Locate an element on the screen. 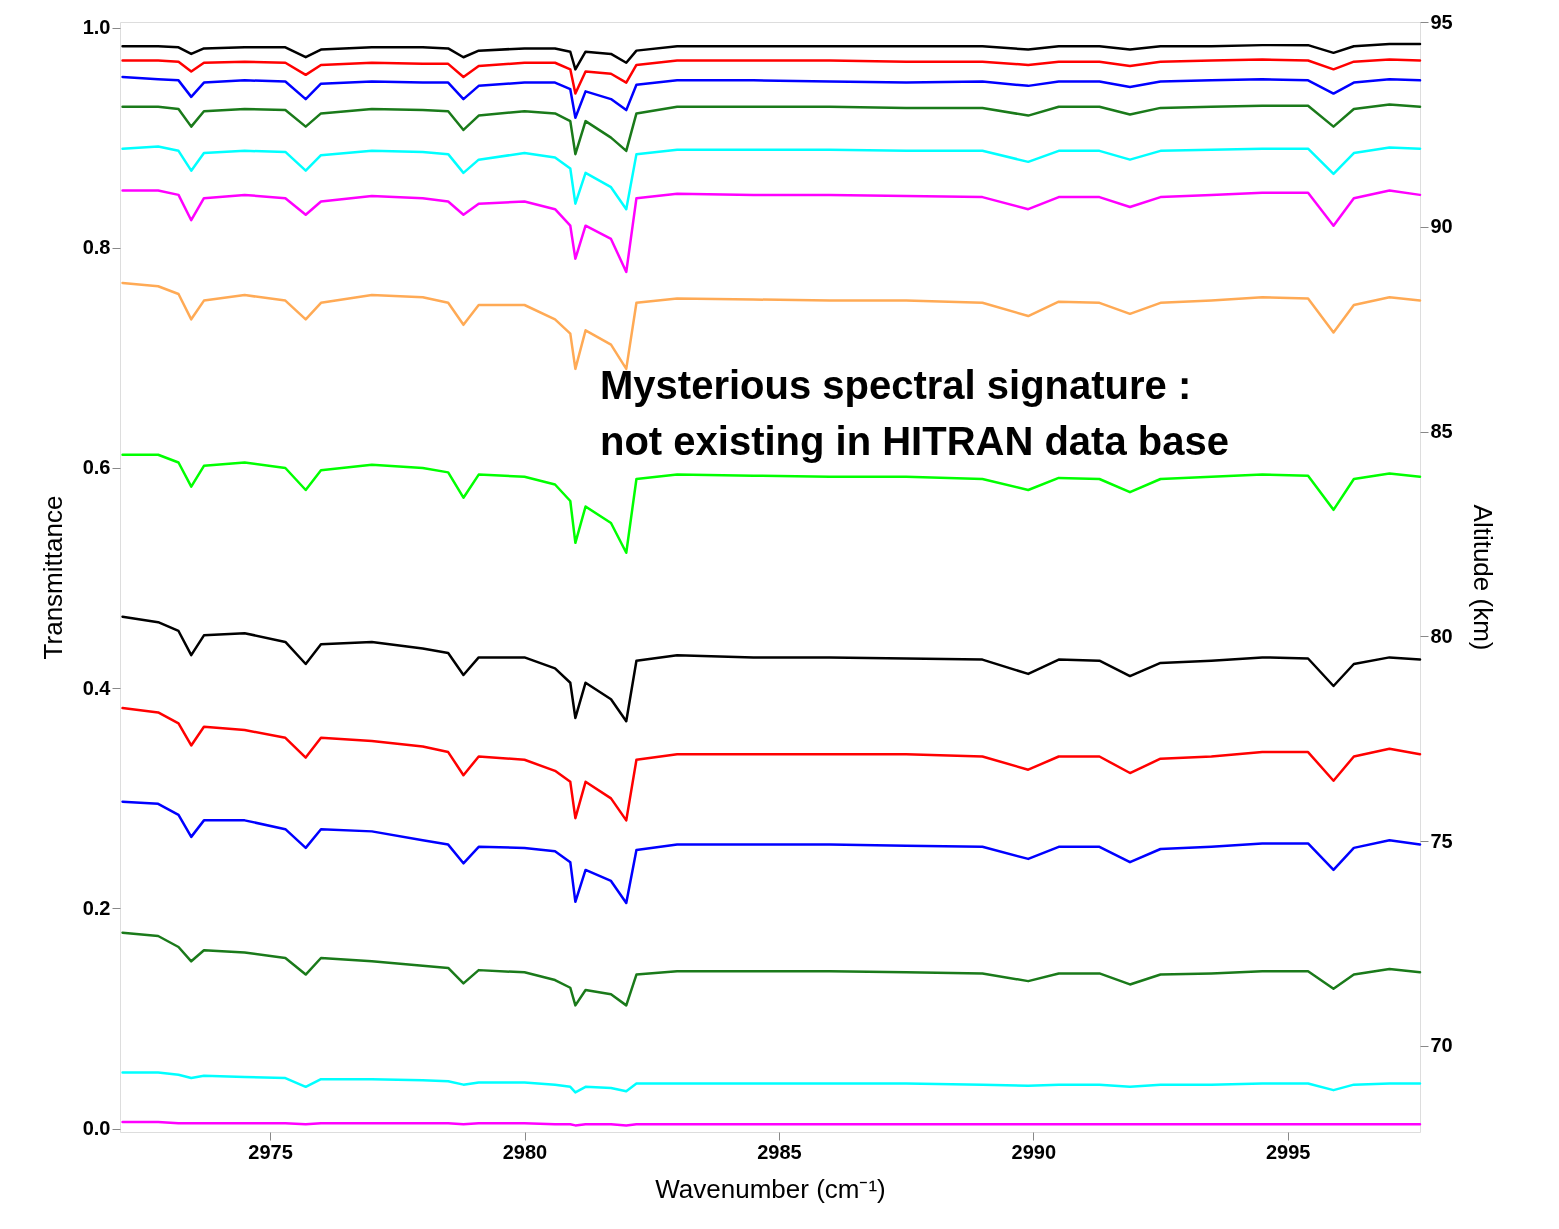 This screenshot has width=1559, height=1229. y-tick-label: 0.6 is located at coordinates (96, 467).